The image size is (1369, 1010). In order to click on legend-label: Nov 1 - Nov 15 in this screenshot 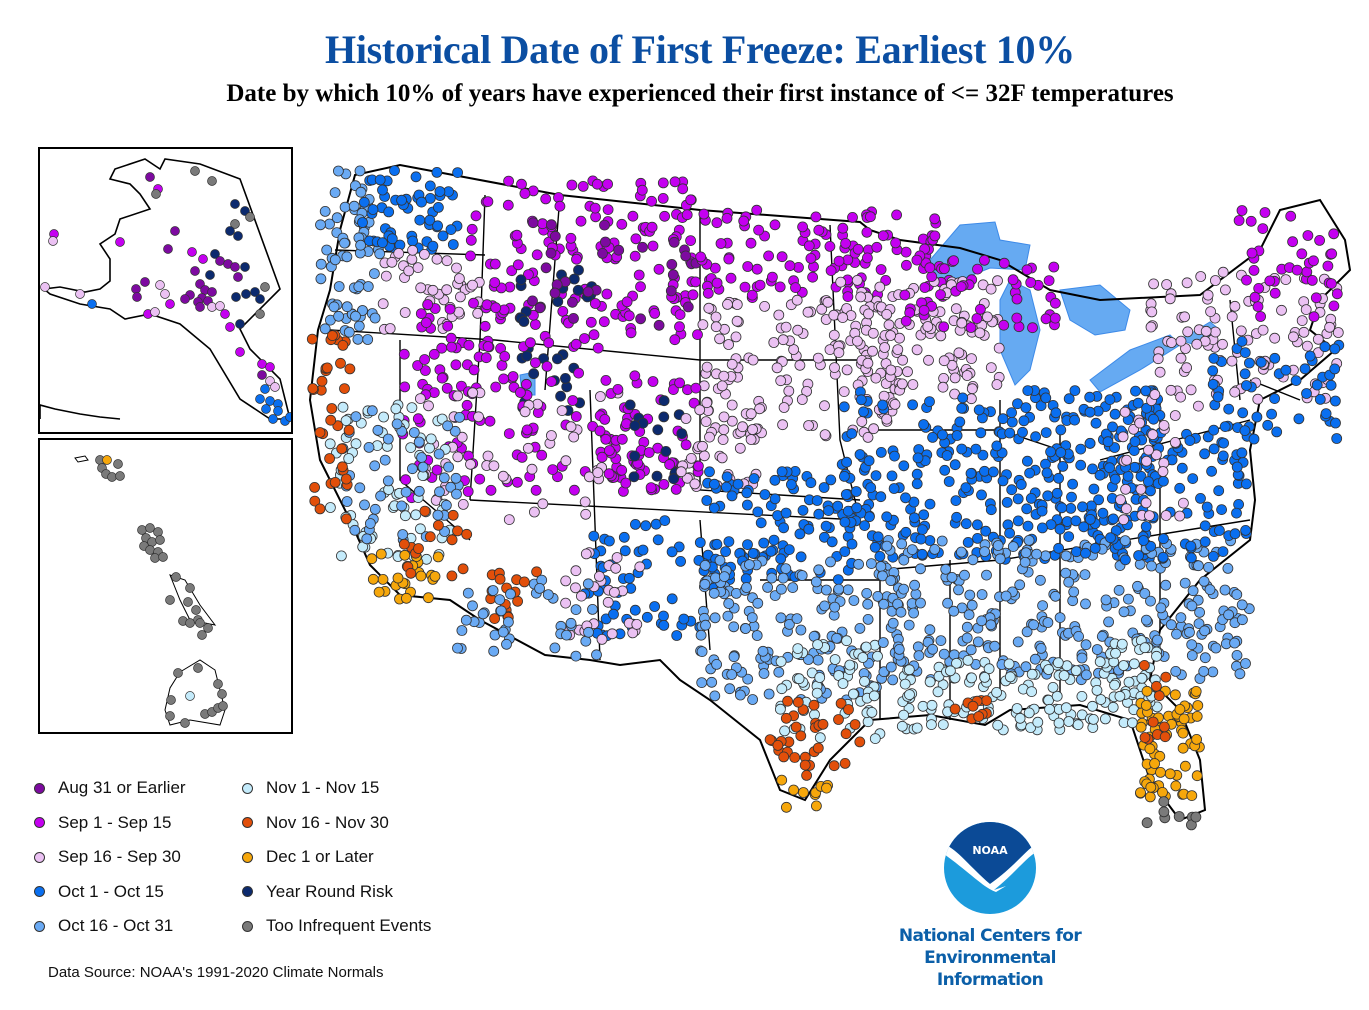, I will do `click(323, 787)`.